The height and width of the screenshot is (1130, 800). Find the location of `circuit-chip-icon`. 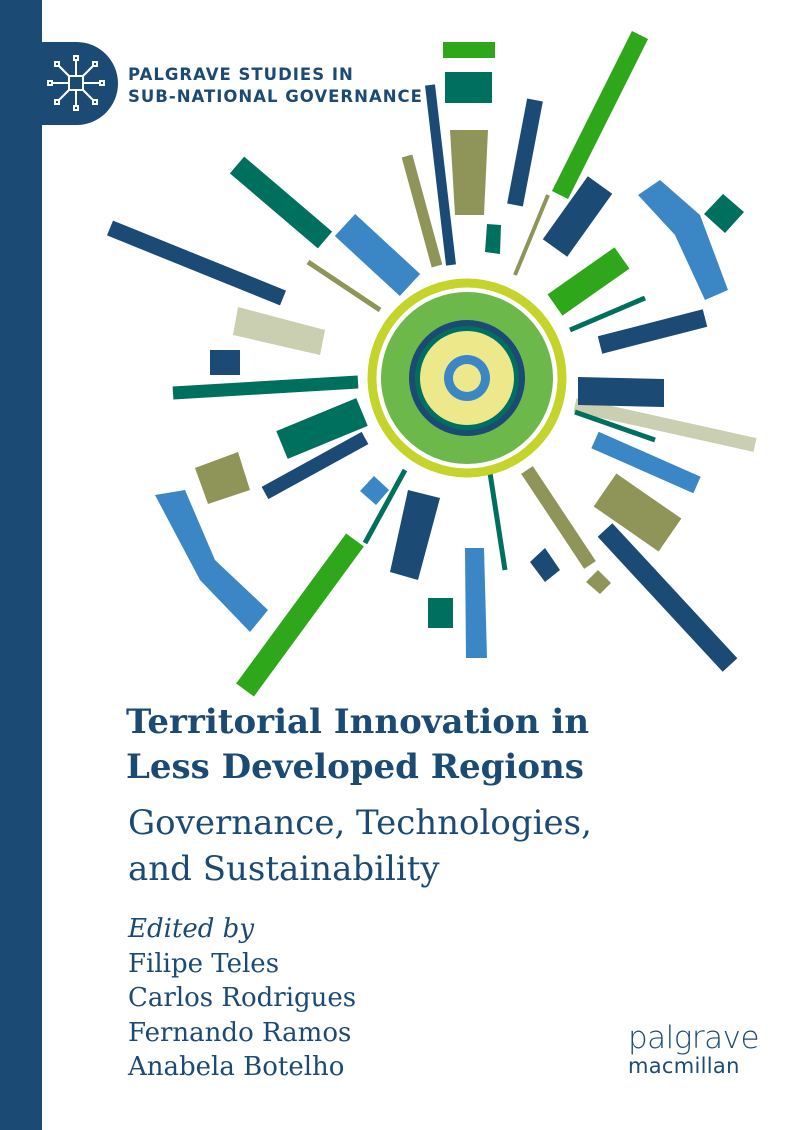

circuit-chip-icon is located at coordinates (76, 83).